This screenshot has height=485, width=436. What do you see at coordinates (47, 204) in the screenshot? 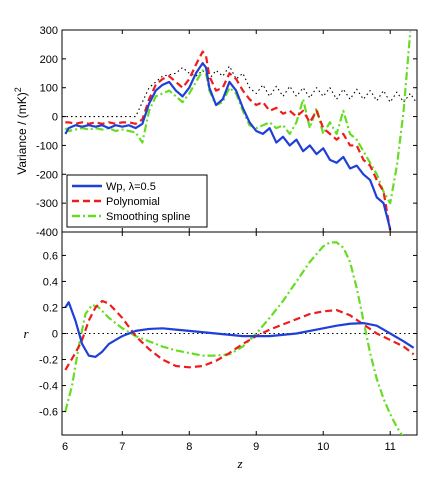
I see `variance-y-tick-label: -300` at bounding box center [47, 204].